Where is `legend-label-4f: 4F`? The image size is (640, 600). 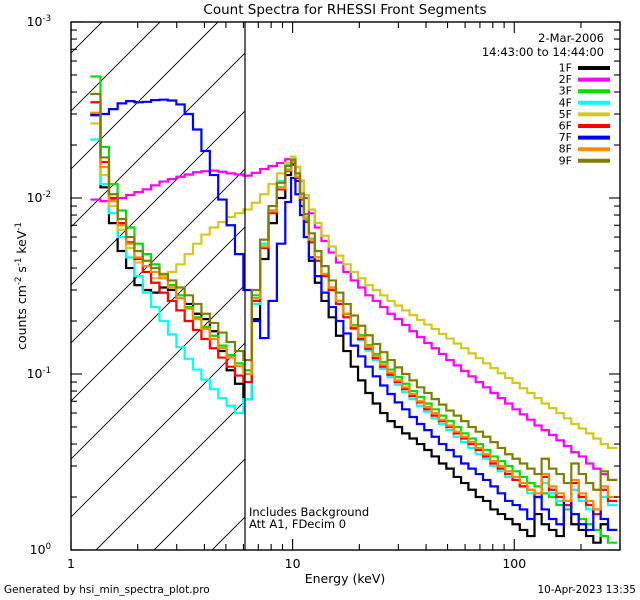
legend-label-4f: 4F is located at coordinates (565, 102).